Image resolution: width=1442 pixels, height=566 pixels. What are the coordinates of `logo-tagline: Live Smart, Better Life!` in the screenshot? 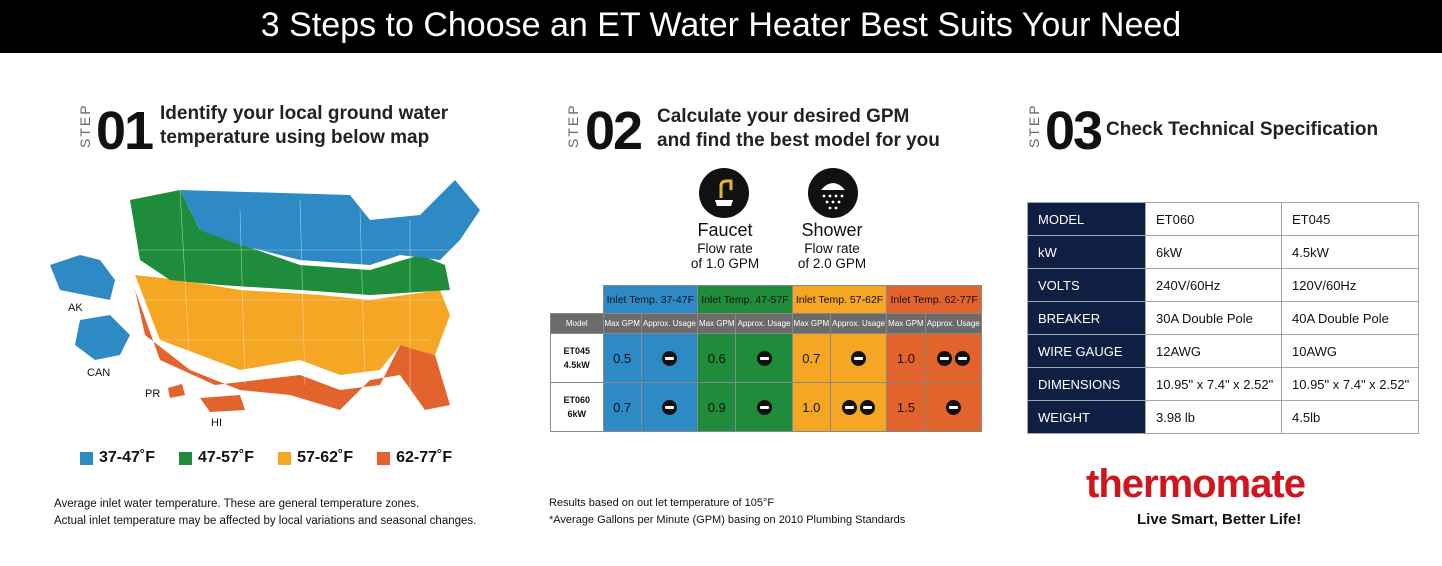 It's located at (1219, 519).